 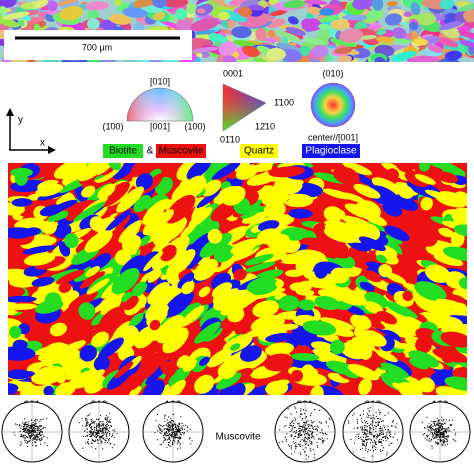 What do you see at coordinates (160, 104) in the screenshot?
I see `hemisphere-overlay` at bounding box center [160, 104].